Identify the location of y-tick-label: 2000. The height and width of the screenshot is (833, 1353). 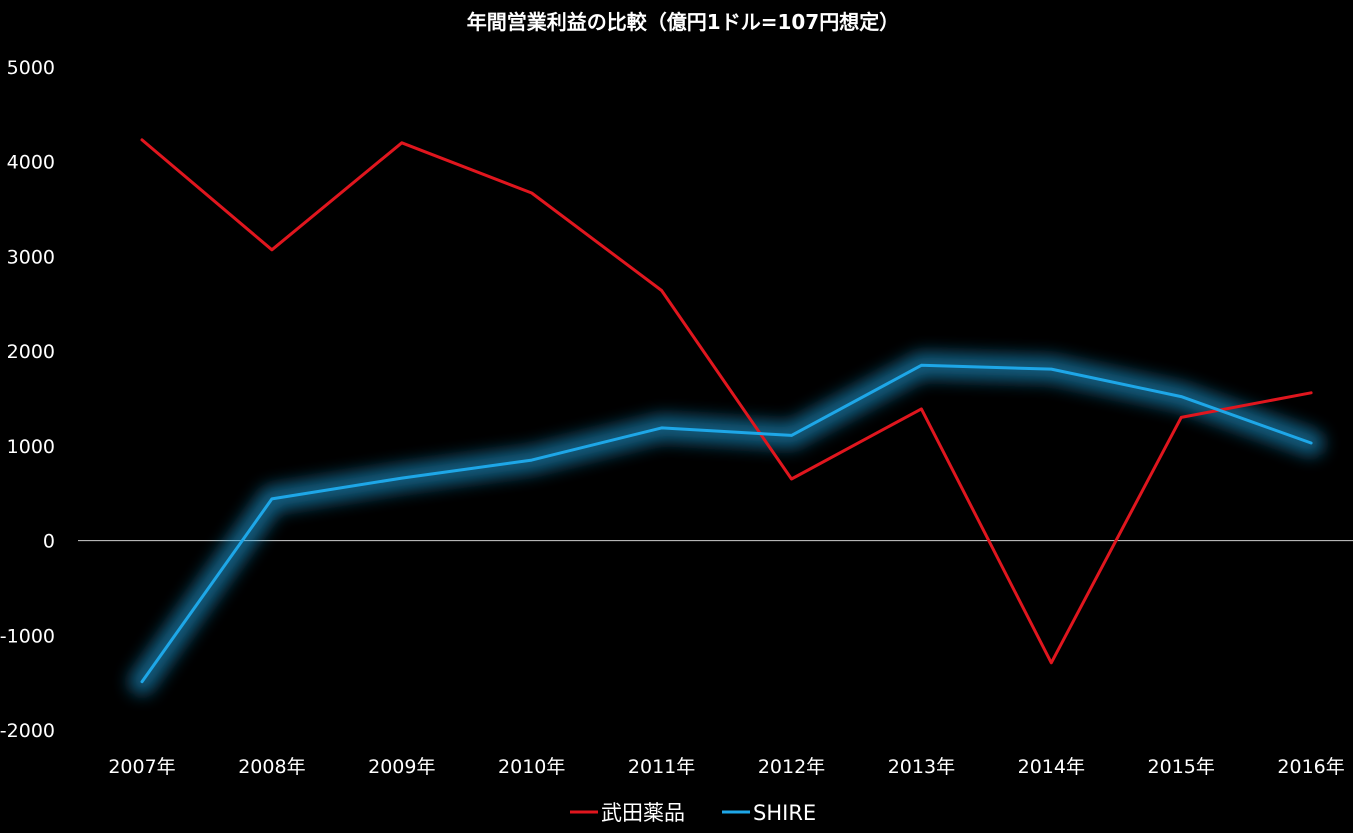
(31, 352).